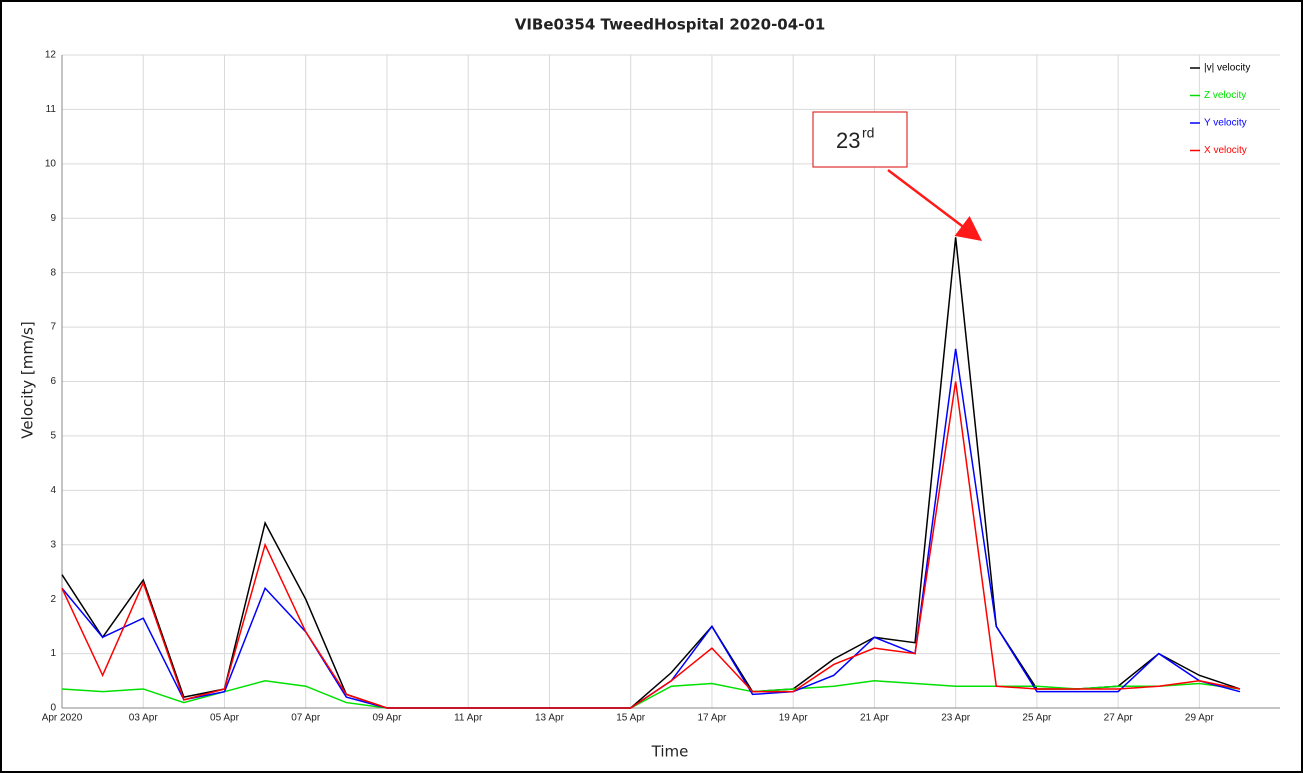 Image resolution: width=1303 pixels, height=773 pixels. I want to click on y-tick-label: 5, so click(53, 436).